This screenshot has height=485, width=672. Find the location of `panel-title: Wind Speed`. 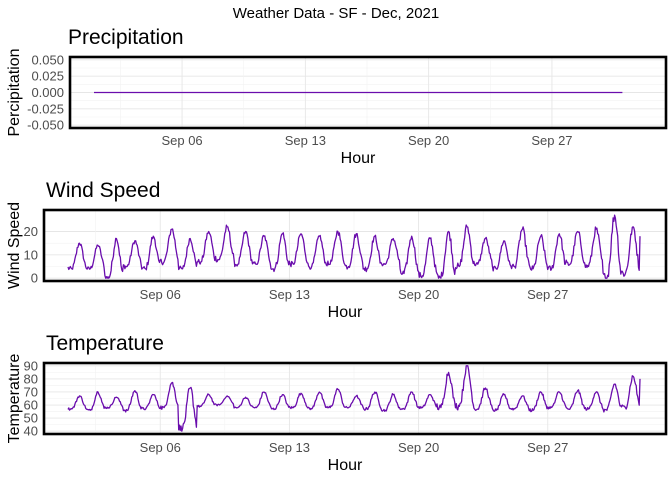

panel-title: Wind Speed is located at coordinates (103, 190).